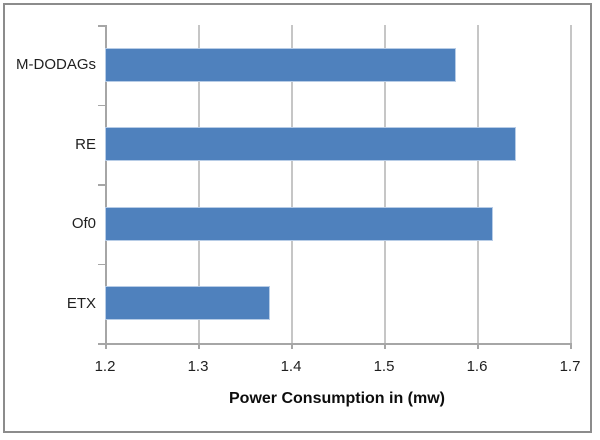 Image resolution: width=600 pixels, height=440 pixels. Describe the element at coordinates (338, 344) in the screenshot. I see `x-axis-line` at that location.